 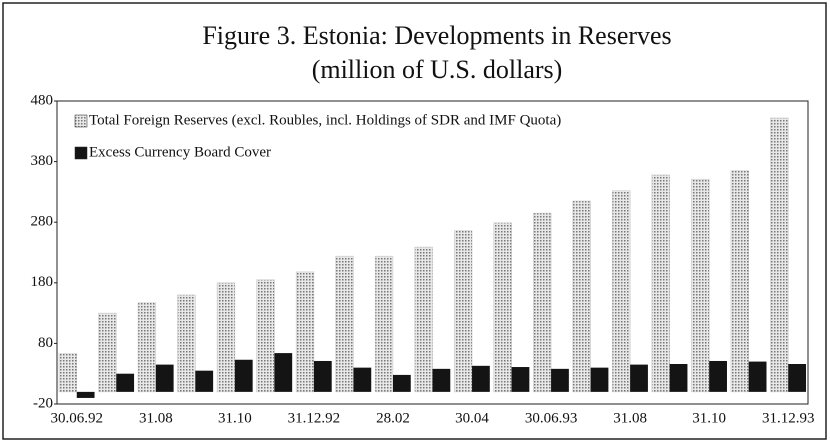 I want to click on y-tick-label: 380, so click(x=42, y=161).